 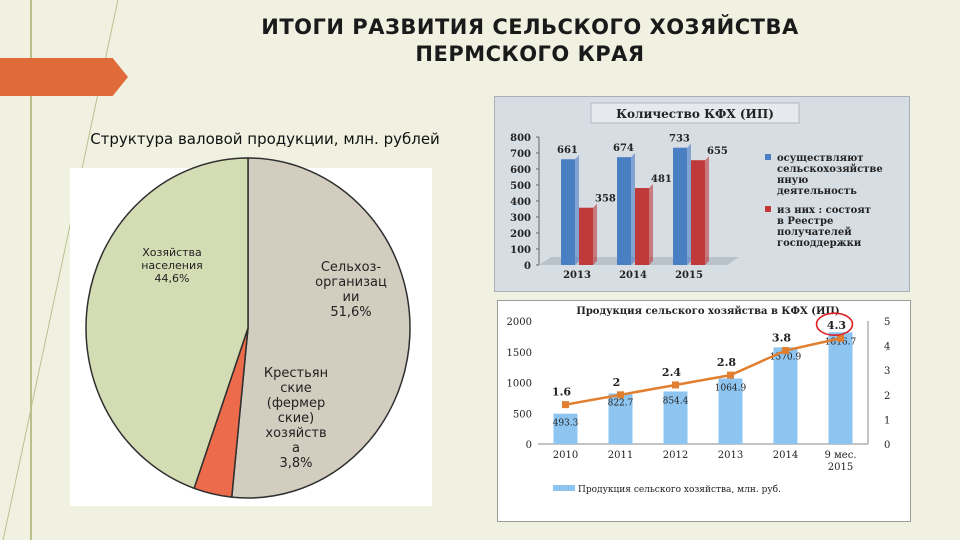 I want to click on kfh-ytick-label: 100, so click(x=520, y=250).